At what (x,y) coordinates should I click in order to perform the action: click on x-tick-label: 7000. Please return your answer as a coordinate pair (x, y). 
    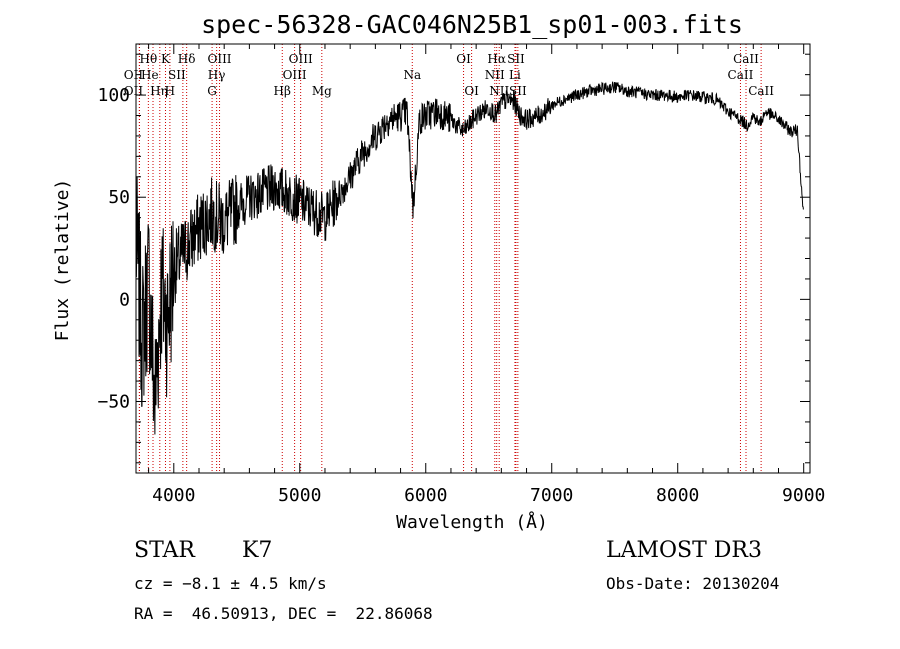
    Looking at the image, I should click on (551, 495).